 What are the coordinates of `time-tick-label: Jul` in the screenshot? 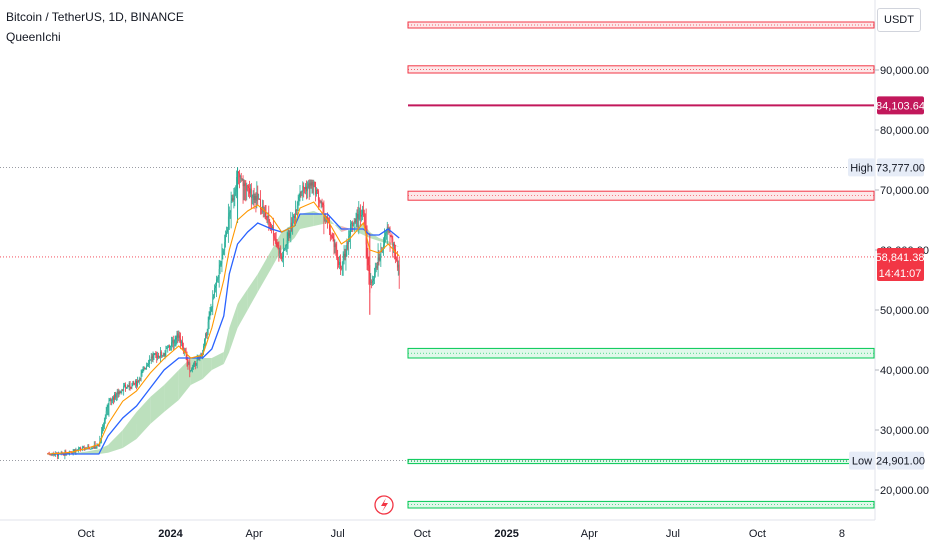 It's located at (673, 534).